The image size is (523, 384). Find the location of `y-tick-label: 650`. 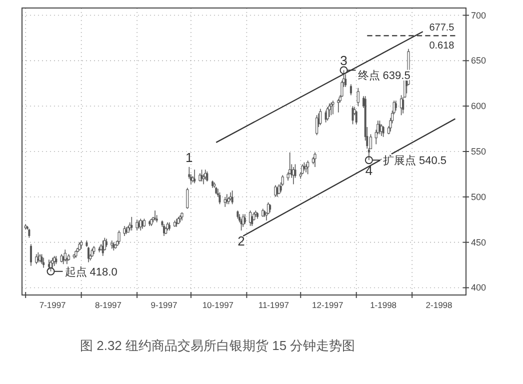

y-tick-label: 650 is located at coordinates (478, 61).